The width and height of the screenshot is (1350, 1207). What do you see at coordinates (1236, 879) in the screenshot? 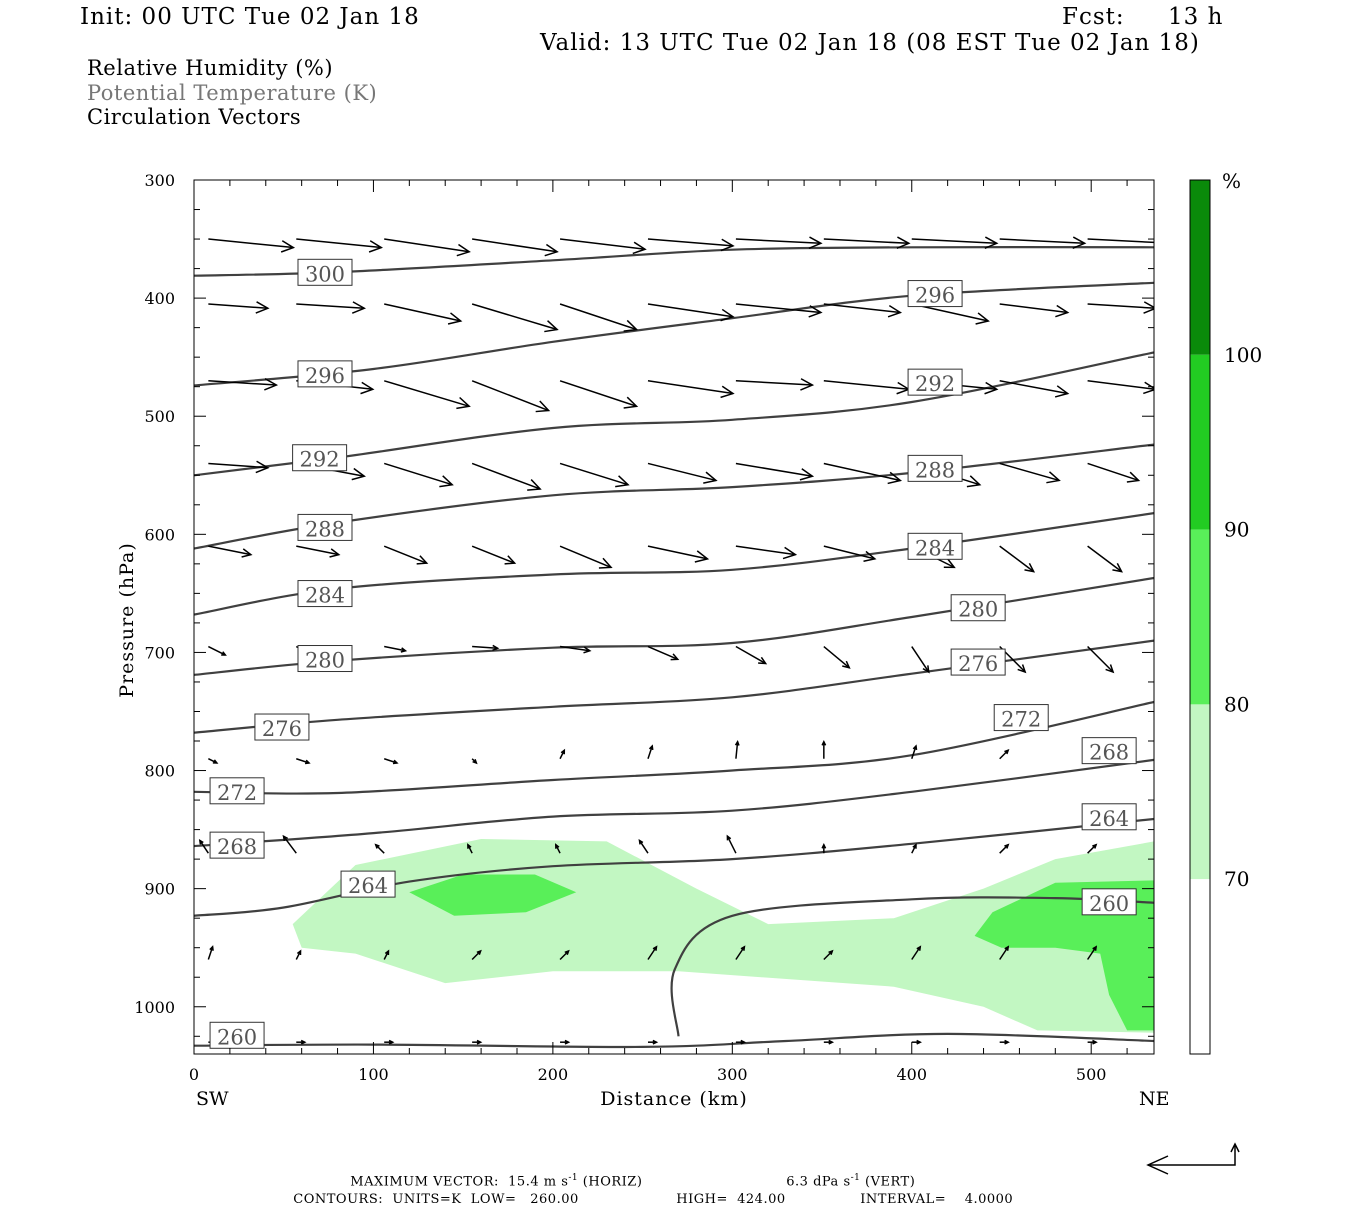
I see `colorbar-level-label: 70` at bounding box center [1236, 879].